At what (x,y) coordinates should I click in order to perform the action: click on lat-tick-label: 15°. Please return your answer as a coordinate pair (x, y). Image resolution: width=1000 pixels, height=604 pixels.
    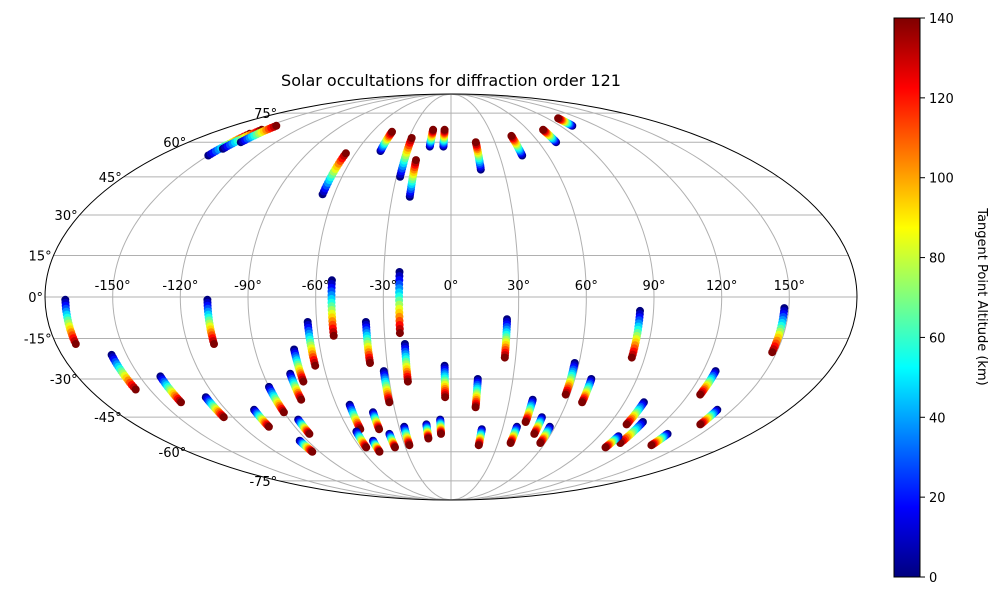
    Looking at the image, I should click on (40, 256).